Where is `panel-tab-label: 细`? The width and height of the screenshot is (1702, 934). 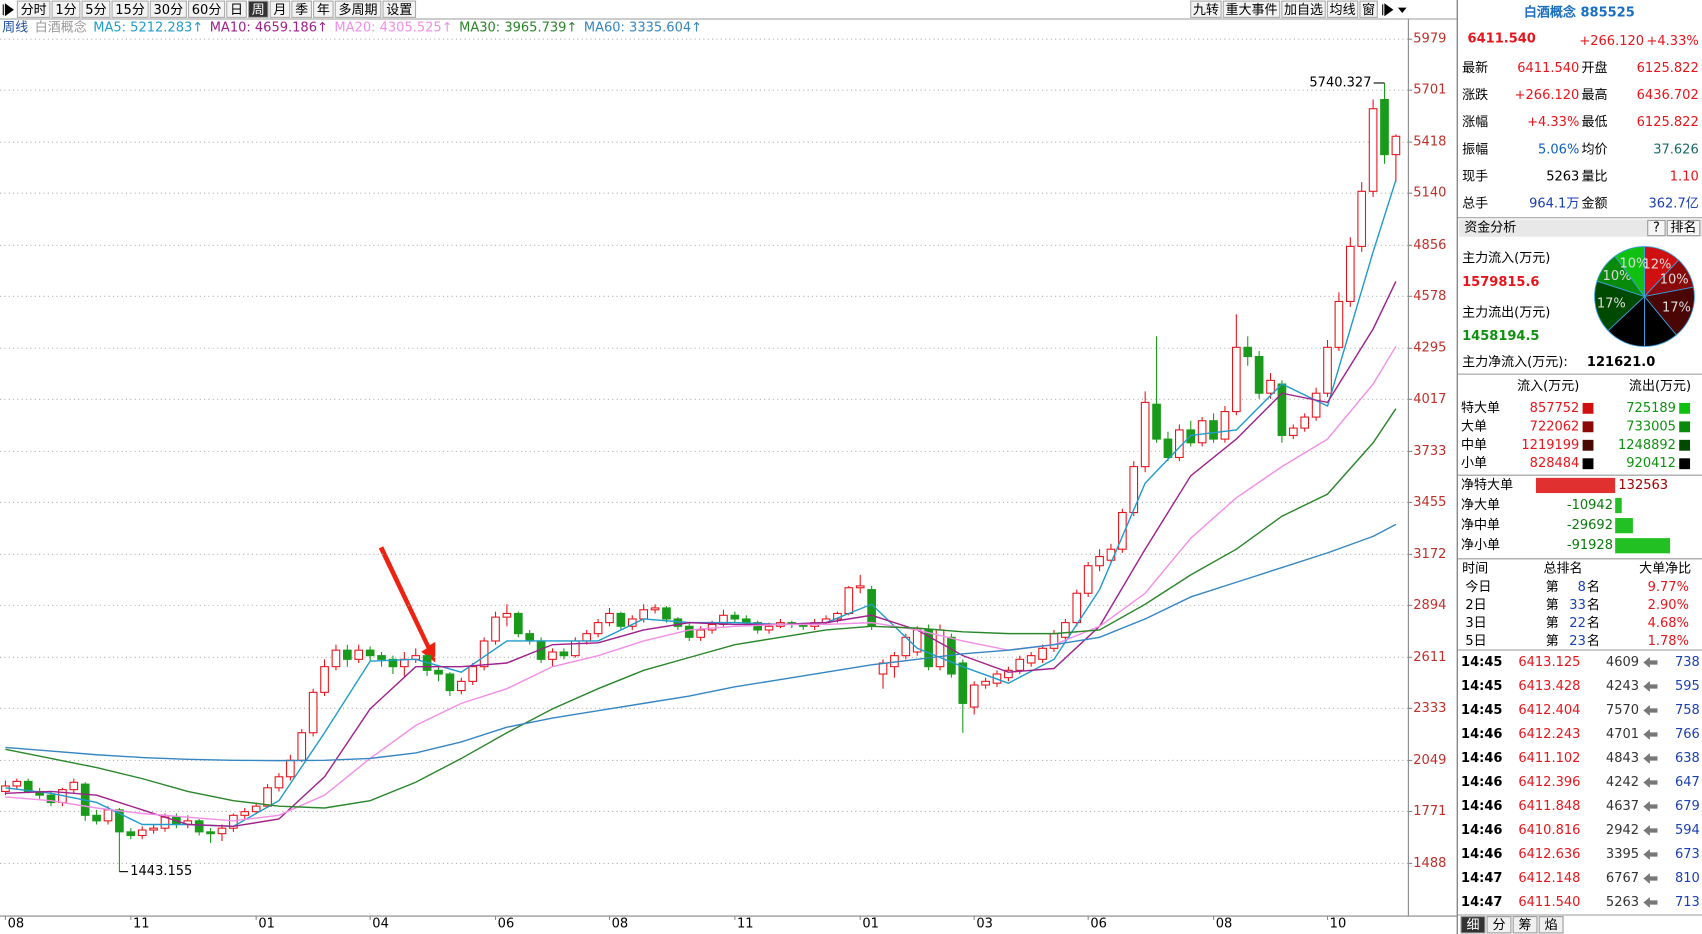
panel-tab-label: 细 is located at coordinates (1472, 925).